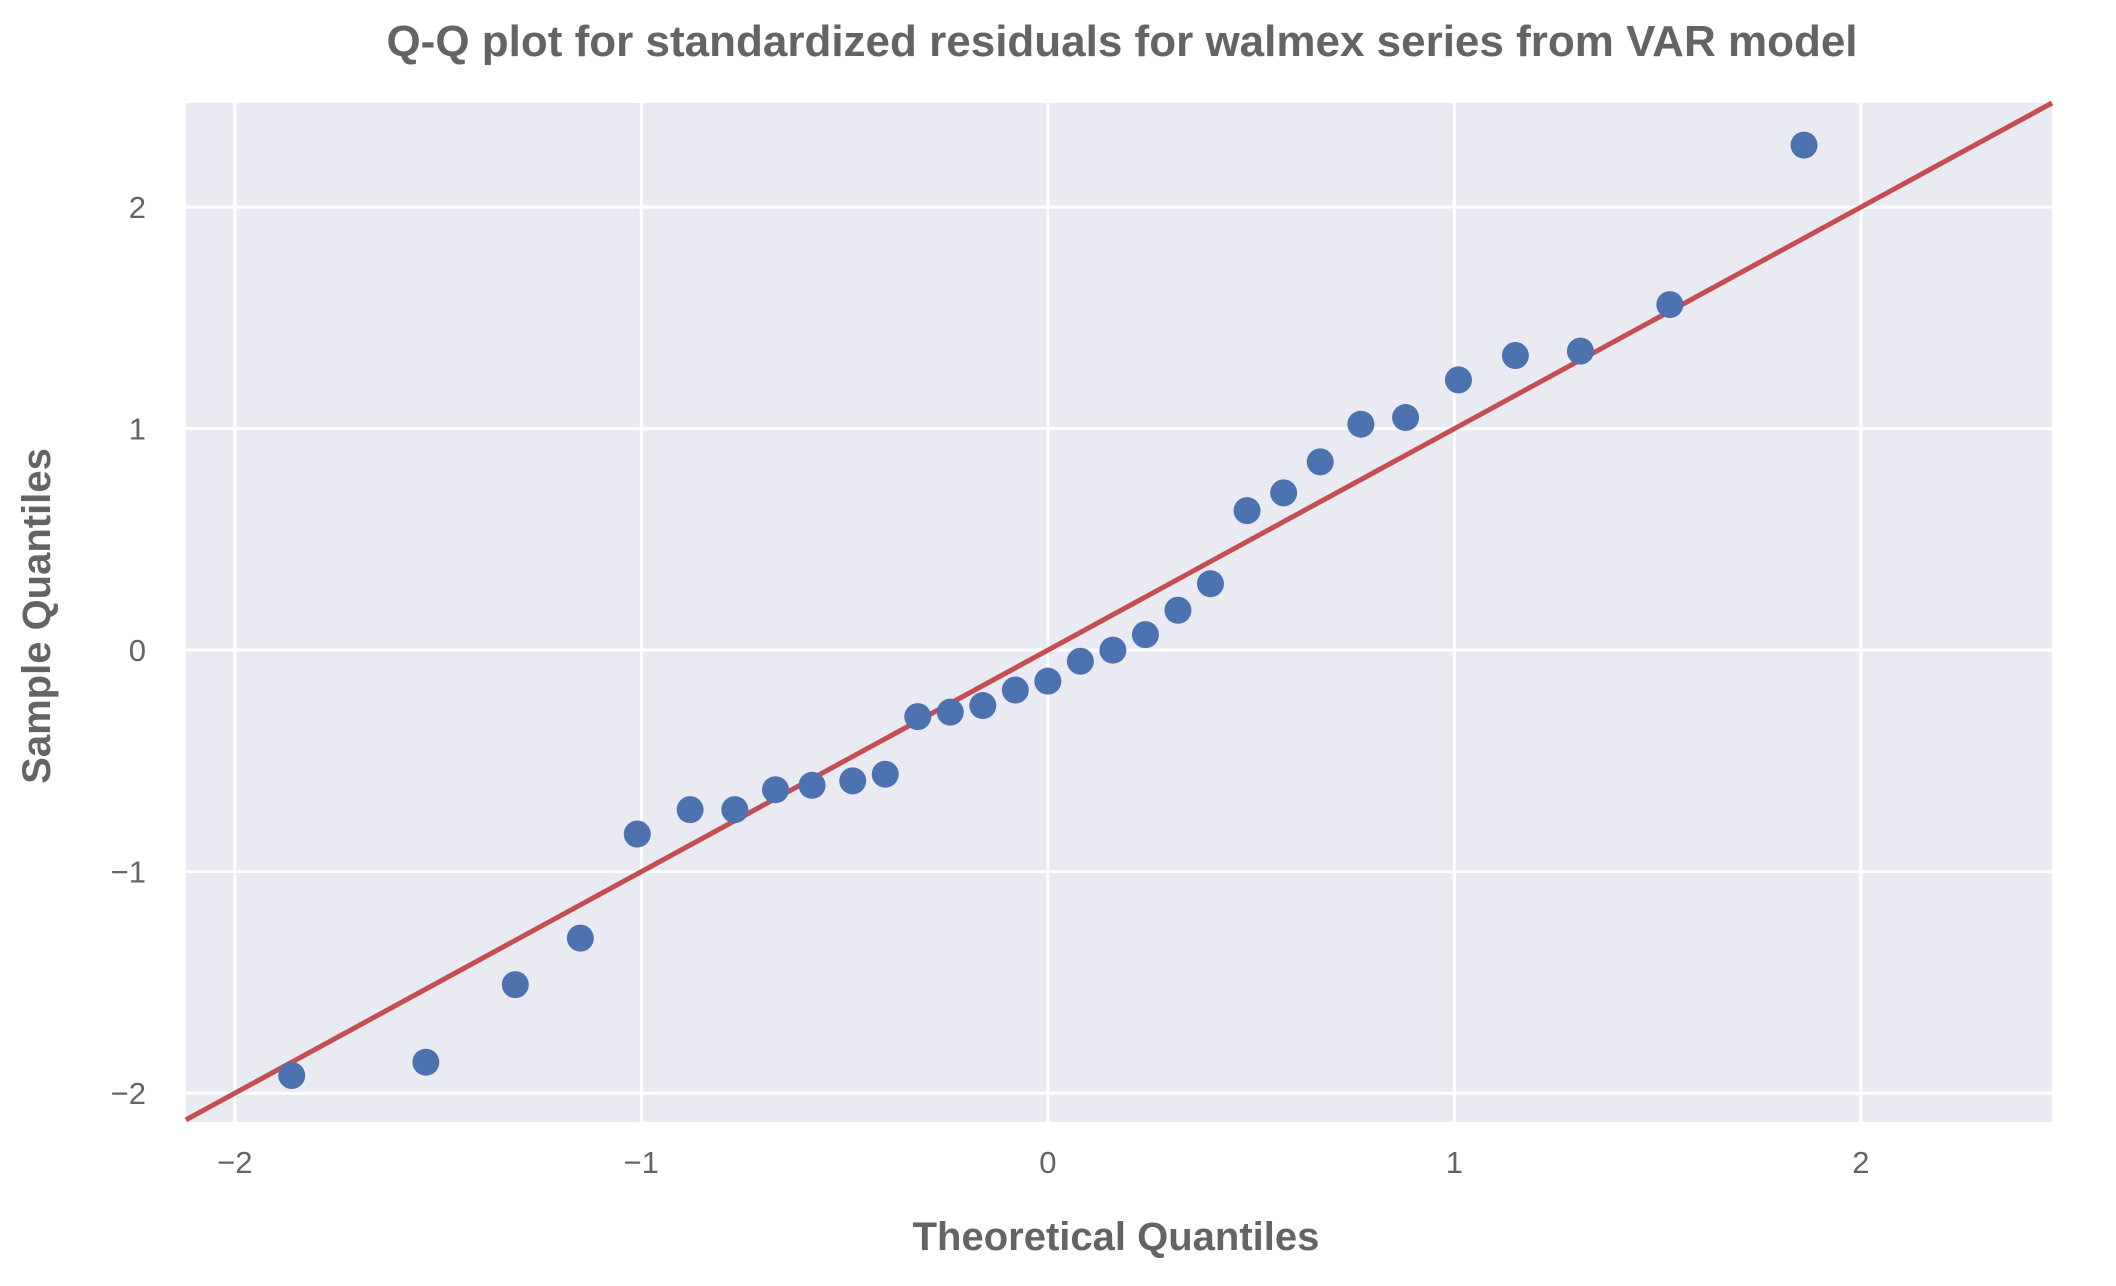 The height and width of the screenshot is (1286, 2116). I want to click on y-tick-label: 0, so click(137, 650).